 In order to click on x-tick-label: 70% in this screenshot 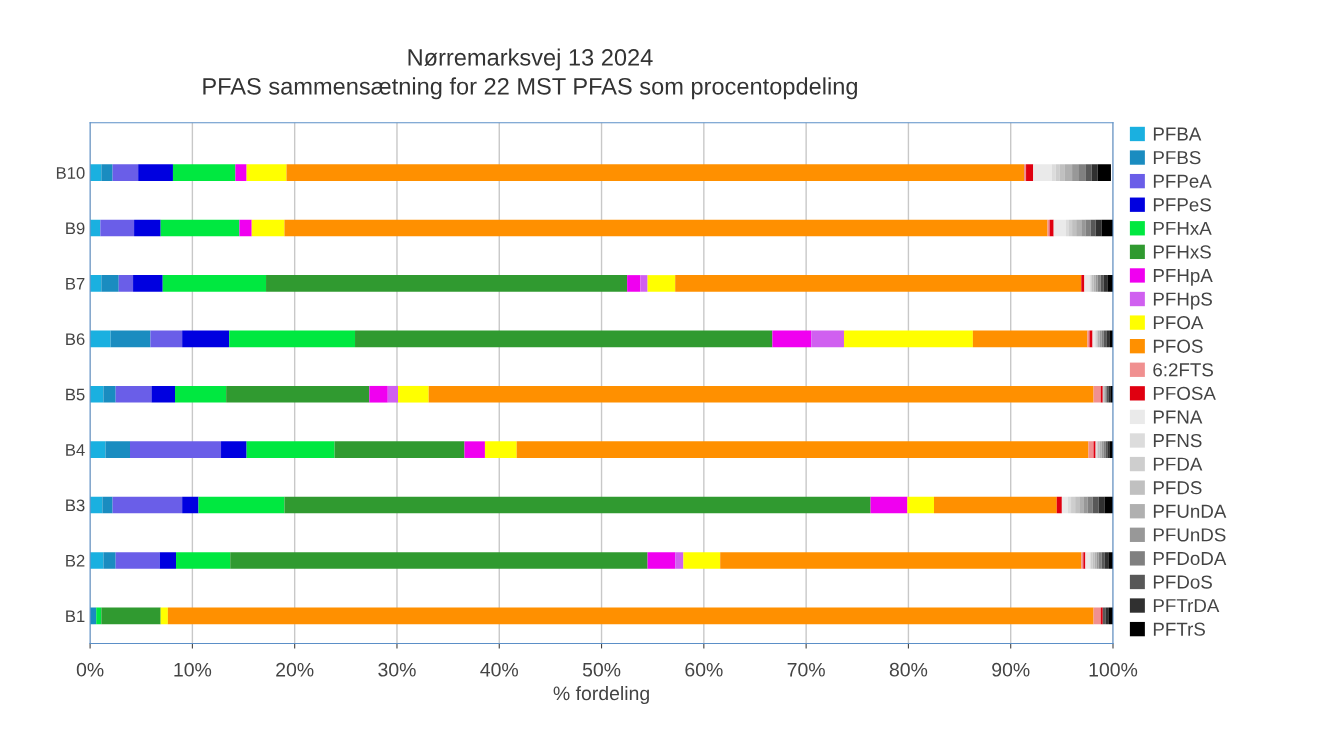, I will do `click(806, 669)`.